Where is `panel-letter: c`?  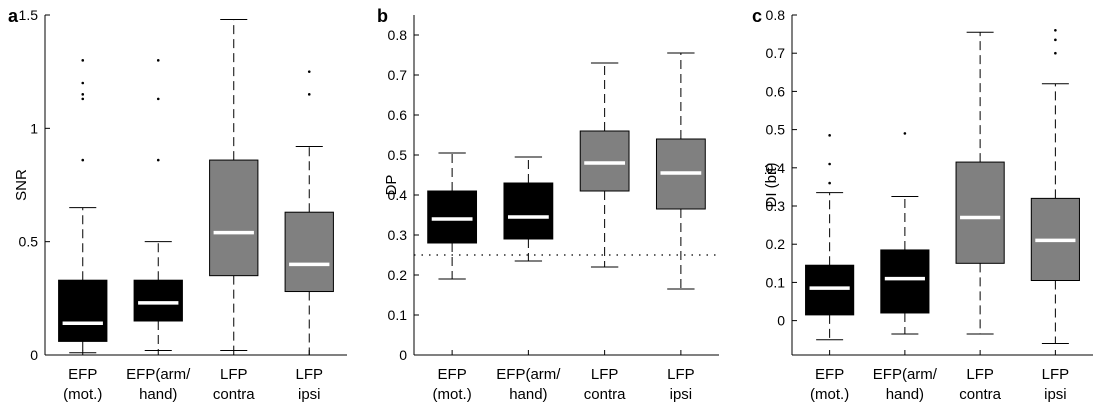
panel-letter: c is located at coordinates (757, 16).